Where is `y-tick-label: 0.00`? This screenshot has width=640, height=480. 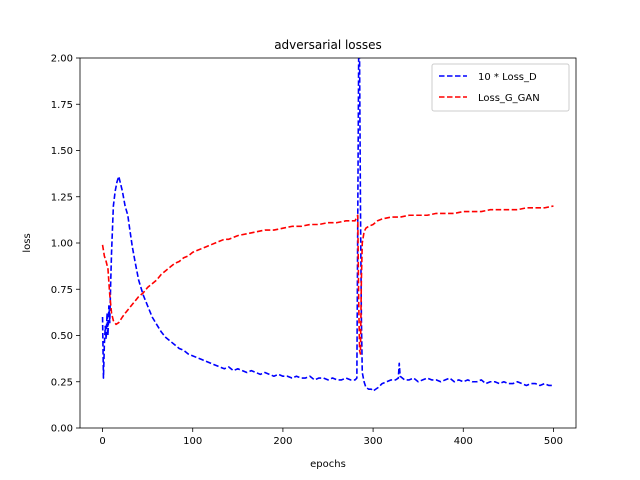
y-tick-label: 0.00 is located at coordinates (62, 429).